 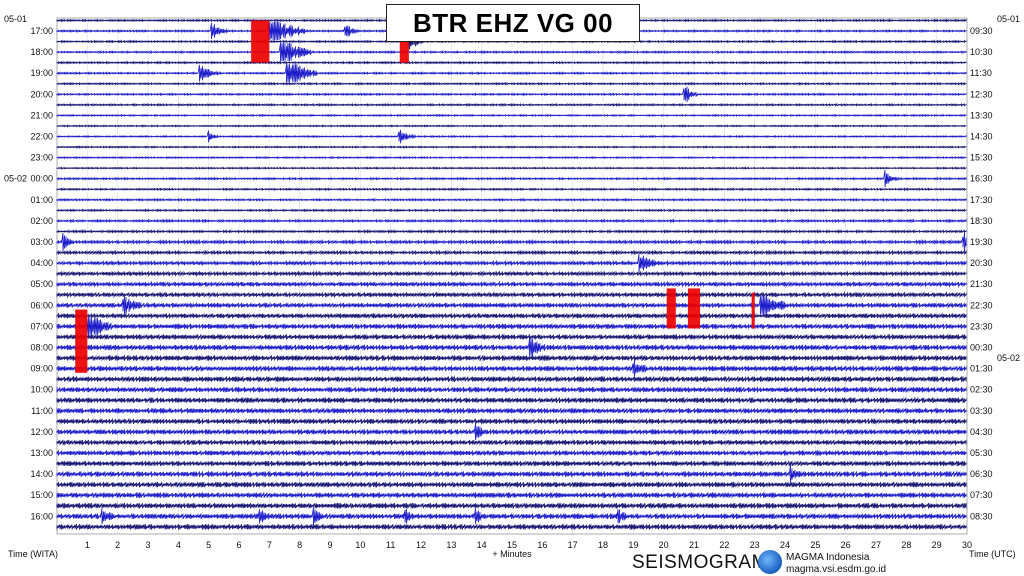 What do you see at coordinates (41, 137) in the screenshot?
I see `left-hour-label: 22:00` at bounding box center [41, 137].